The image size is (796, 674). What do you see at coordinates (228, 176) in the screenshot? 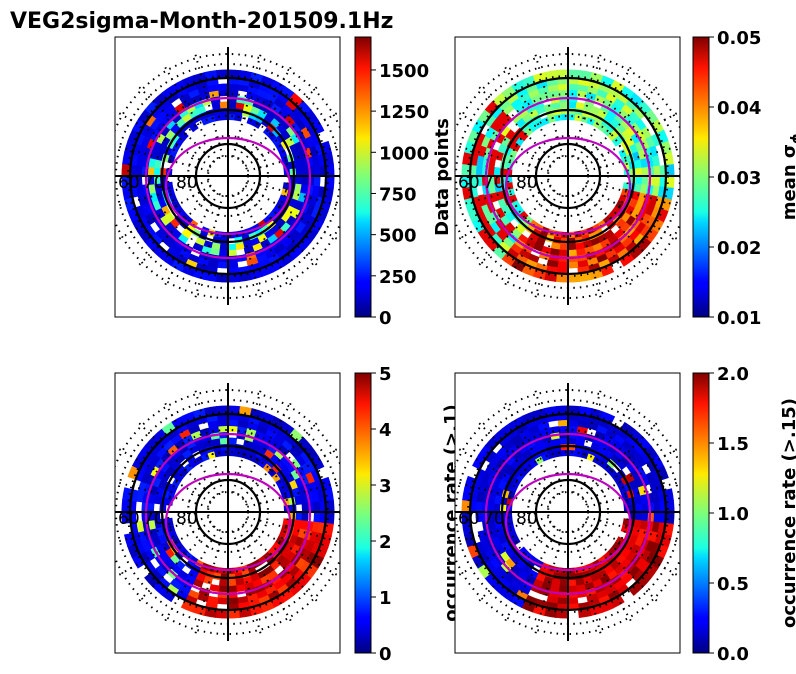
I see `latitude-circle` at bounding box center [228, 176].